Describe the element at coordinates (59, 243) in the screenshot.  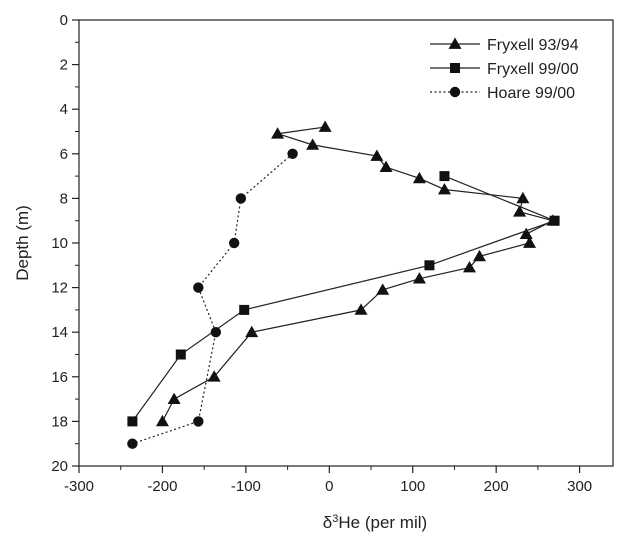
I see `y-tick-label: 10` at that location.